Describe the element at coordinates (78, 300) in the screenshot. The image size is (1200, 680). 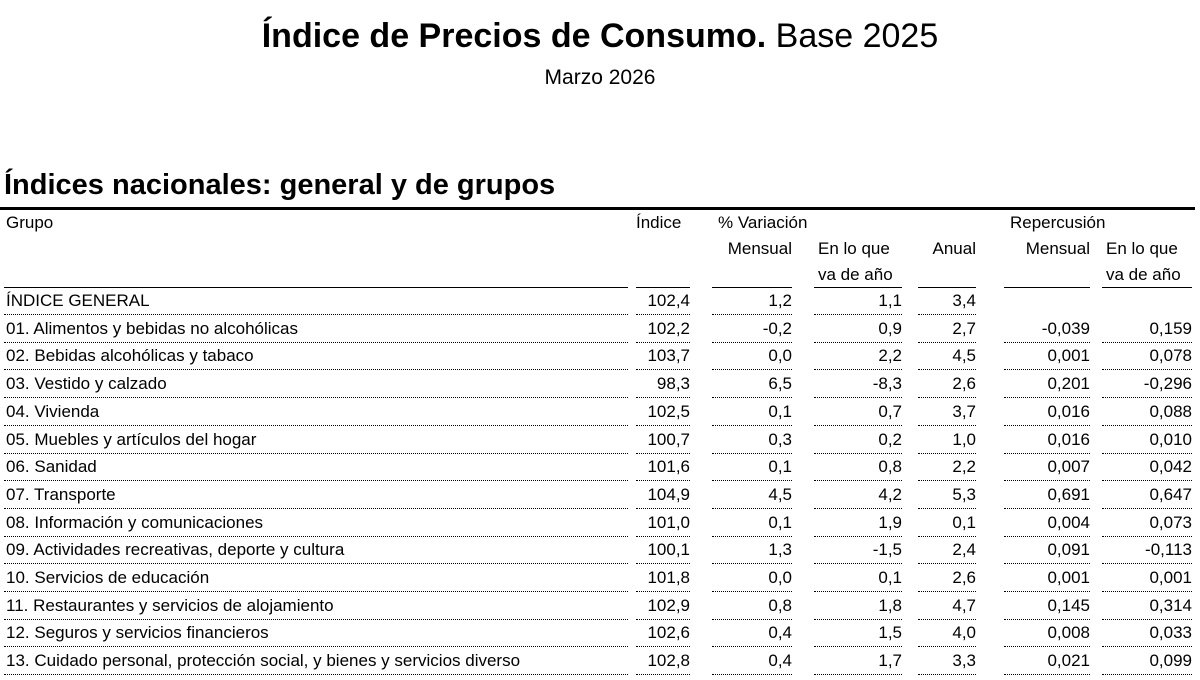
I see `row-label: ÍNDICE GENERAL` at that location.